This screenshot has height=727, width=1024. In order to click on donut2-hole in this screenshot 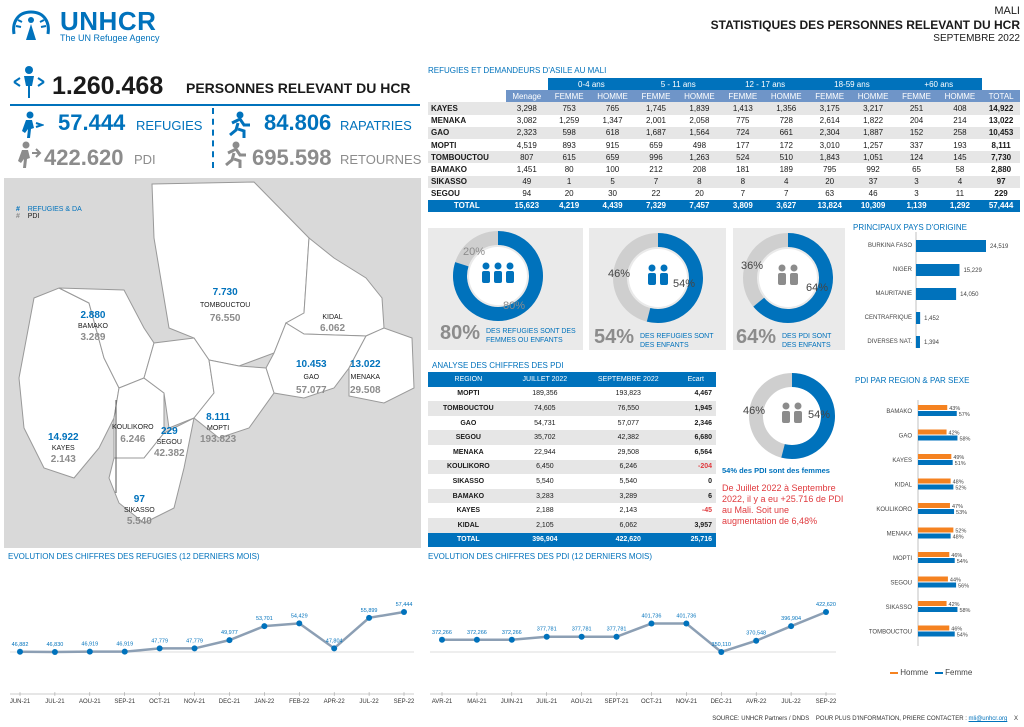, I will do `click(658, 278)`.